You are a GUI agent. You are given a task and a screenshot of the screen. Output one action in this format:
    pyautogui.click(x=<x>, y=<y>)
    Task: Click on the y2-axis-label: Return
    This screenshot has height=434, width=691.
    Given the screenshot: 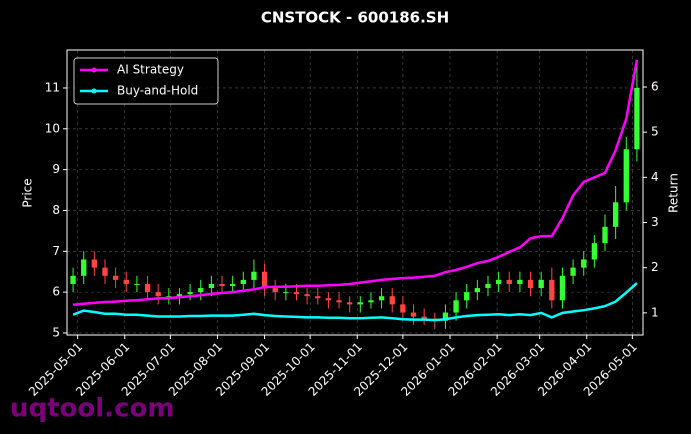 What is the action you would take?
    pyautogui.click(x=674, y=193)
    